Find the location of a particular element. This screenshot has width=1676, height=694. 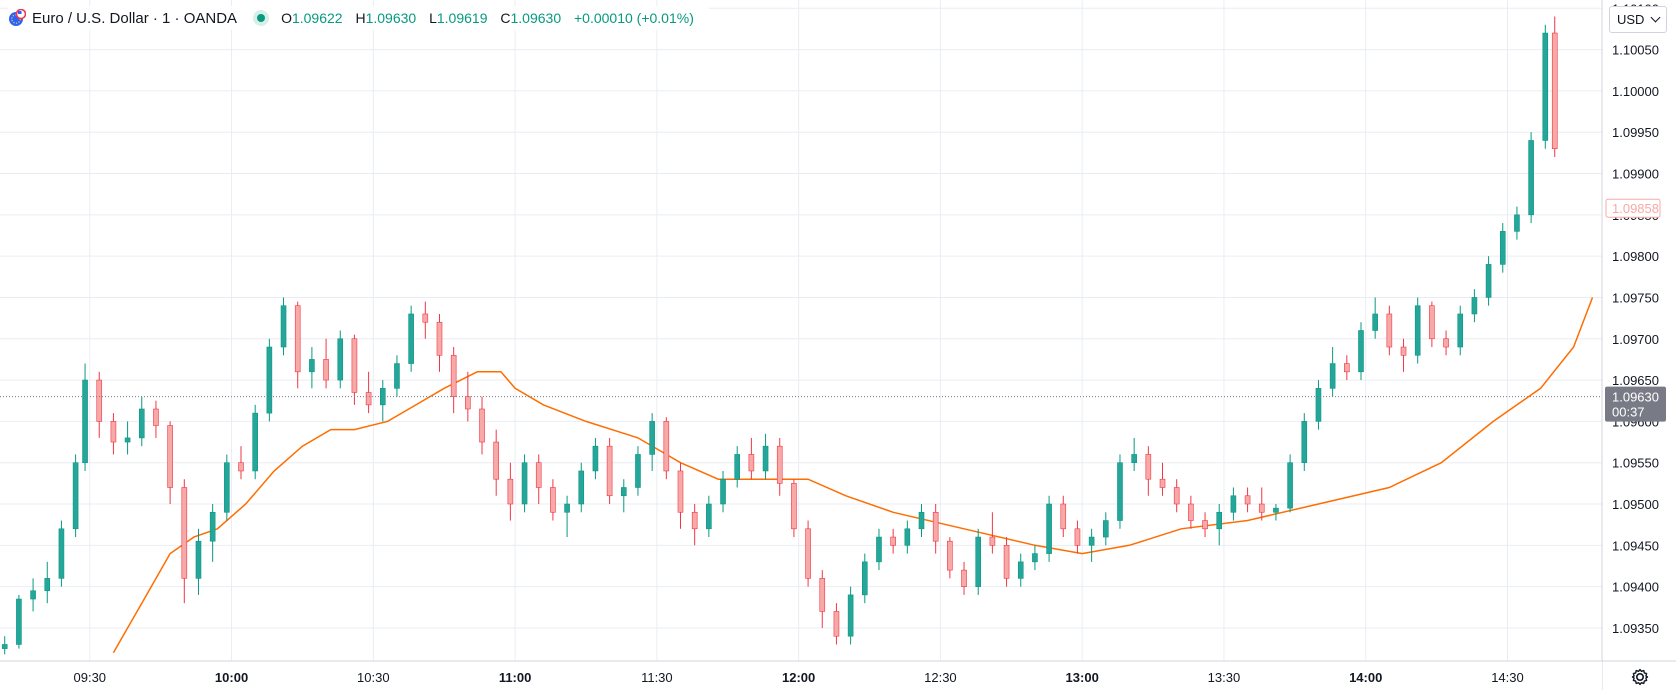

price-axis-panel is located at coordinates (1639, 345).